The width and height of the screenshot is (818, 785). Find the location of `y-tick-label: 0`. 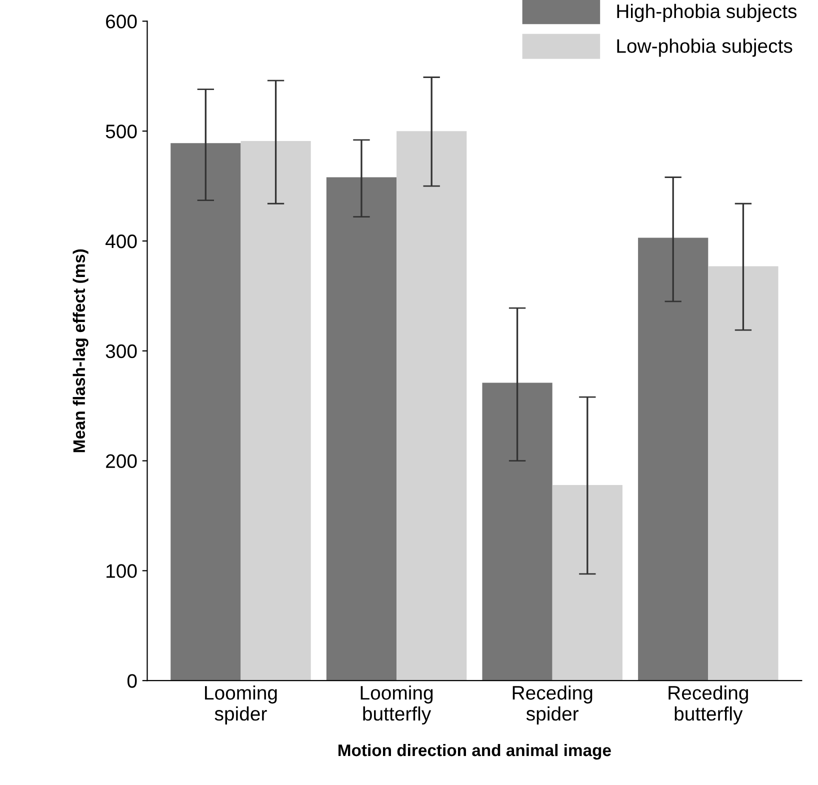

y-tick-label: 0 is located at coordinates (132, 681).